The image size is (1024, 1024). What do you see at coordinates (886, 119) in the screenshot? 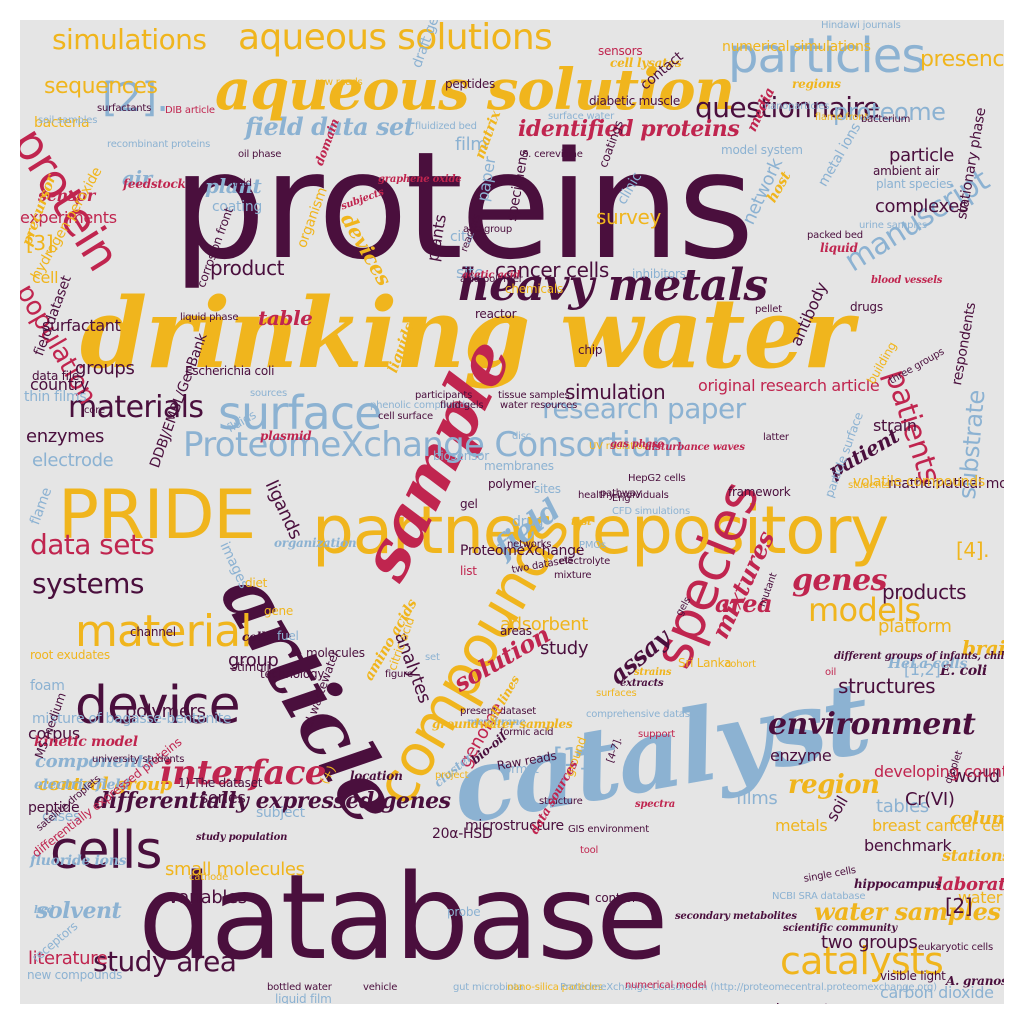
I see `word-cloud-term: bacterium` at bounding box center [886, 119].